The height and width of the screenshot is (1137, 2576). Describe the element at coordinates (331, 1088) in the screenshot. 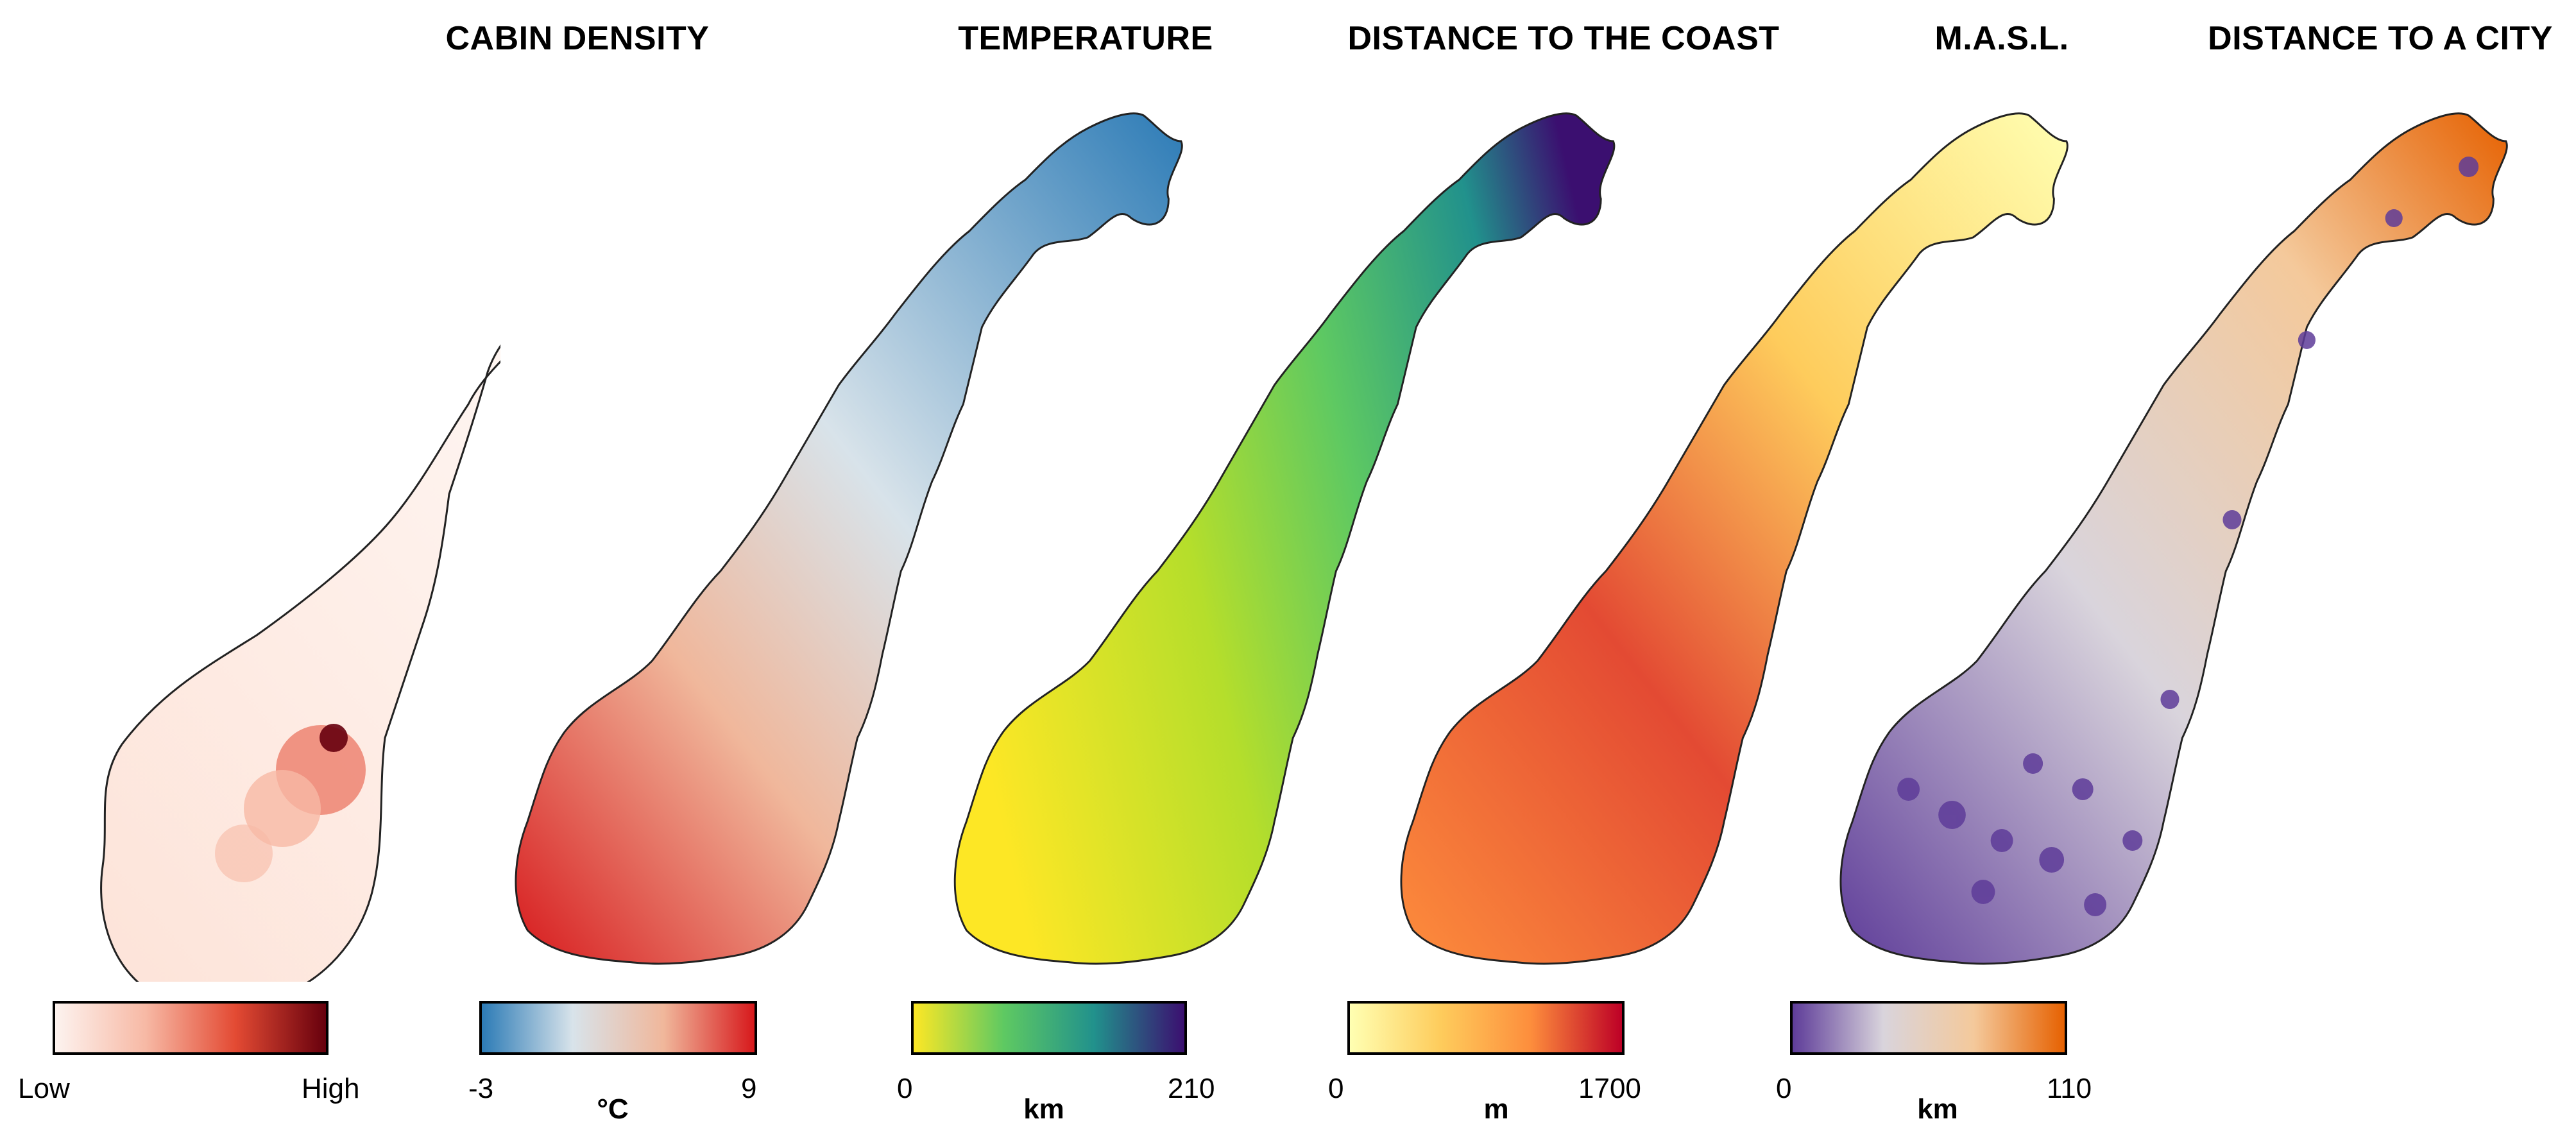

I see `colorbar-max-label: High` at that location.